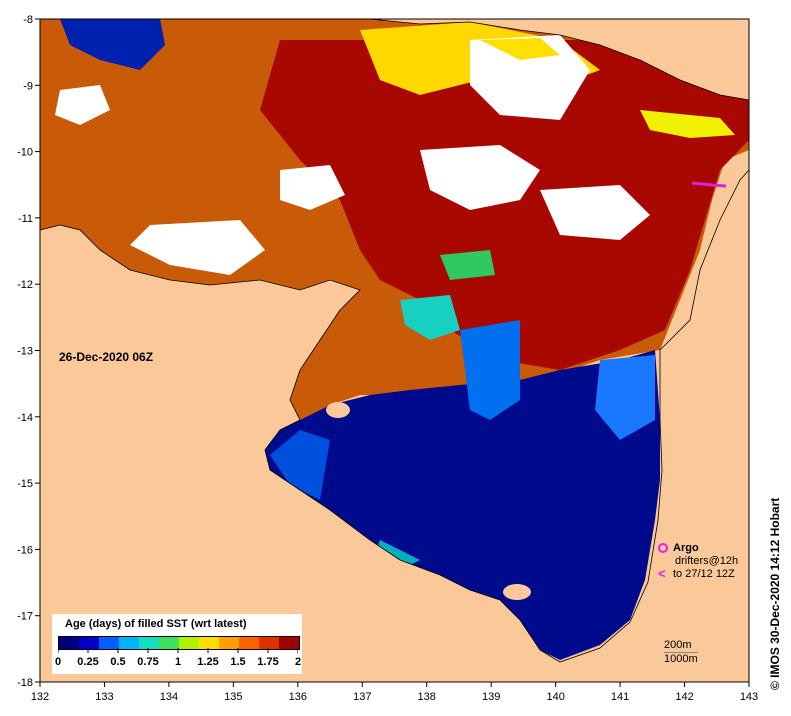 The height and width of the screenshot is (716, 791). Describe the element at coordinates (104, 697) in the screenshot. I see `x-tick-label: 133` at that location.